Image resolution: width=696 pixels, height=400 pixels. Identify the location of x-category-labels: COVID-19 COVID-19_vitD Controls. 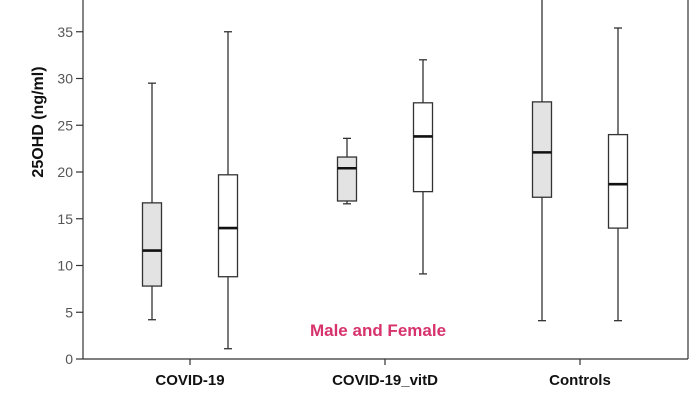
(383, 374).